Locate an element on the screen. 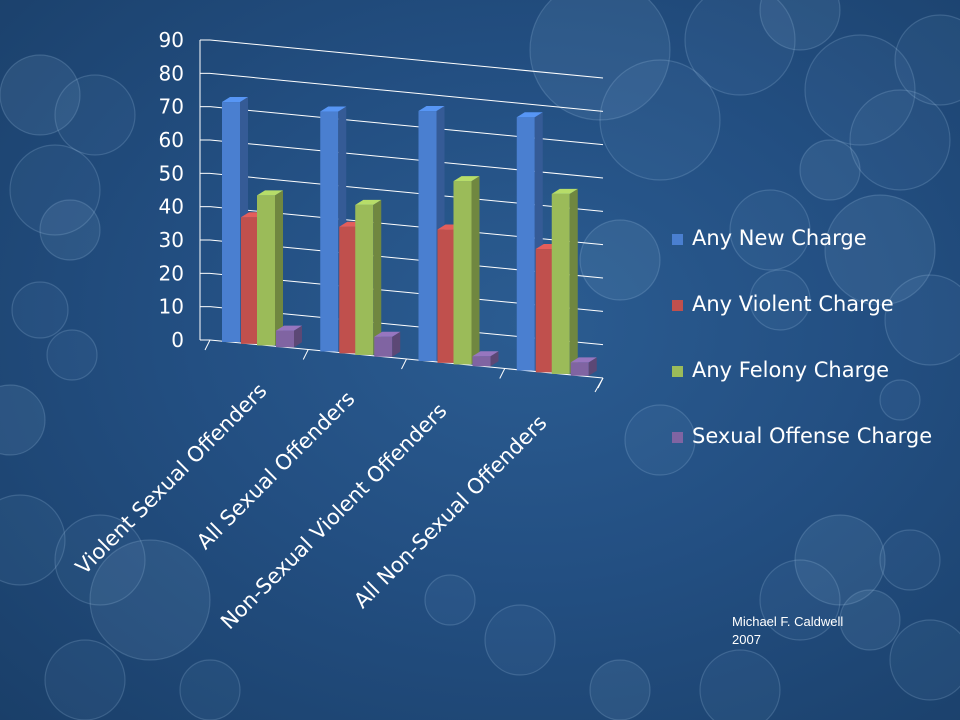  legend-item: Any Violent Charge is located at coordinates (812, 321).